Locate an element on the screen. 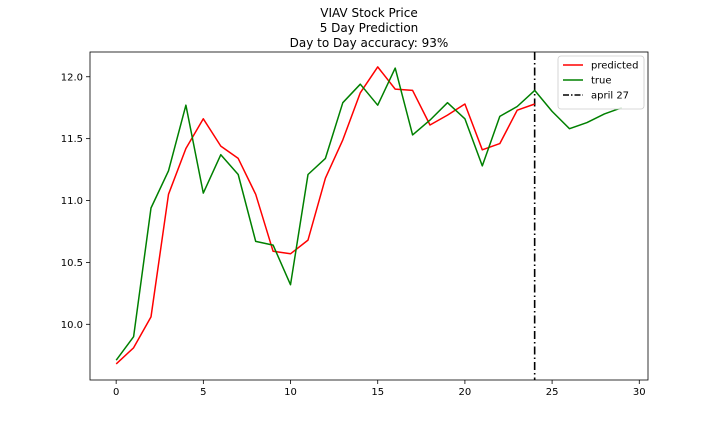  title-line-2: 5 Day Prediction is located at coordinates (369, 28).